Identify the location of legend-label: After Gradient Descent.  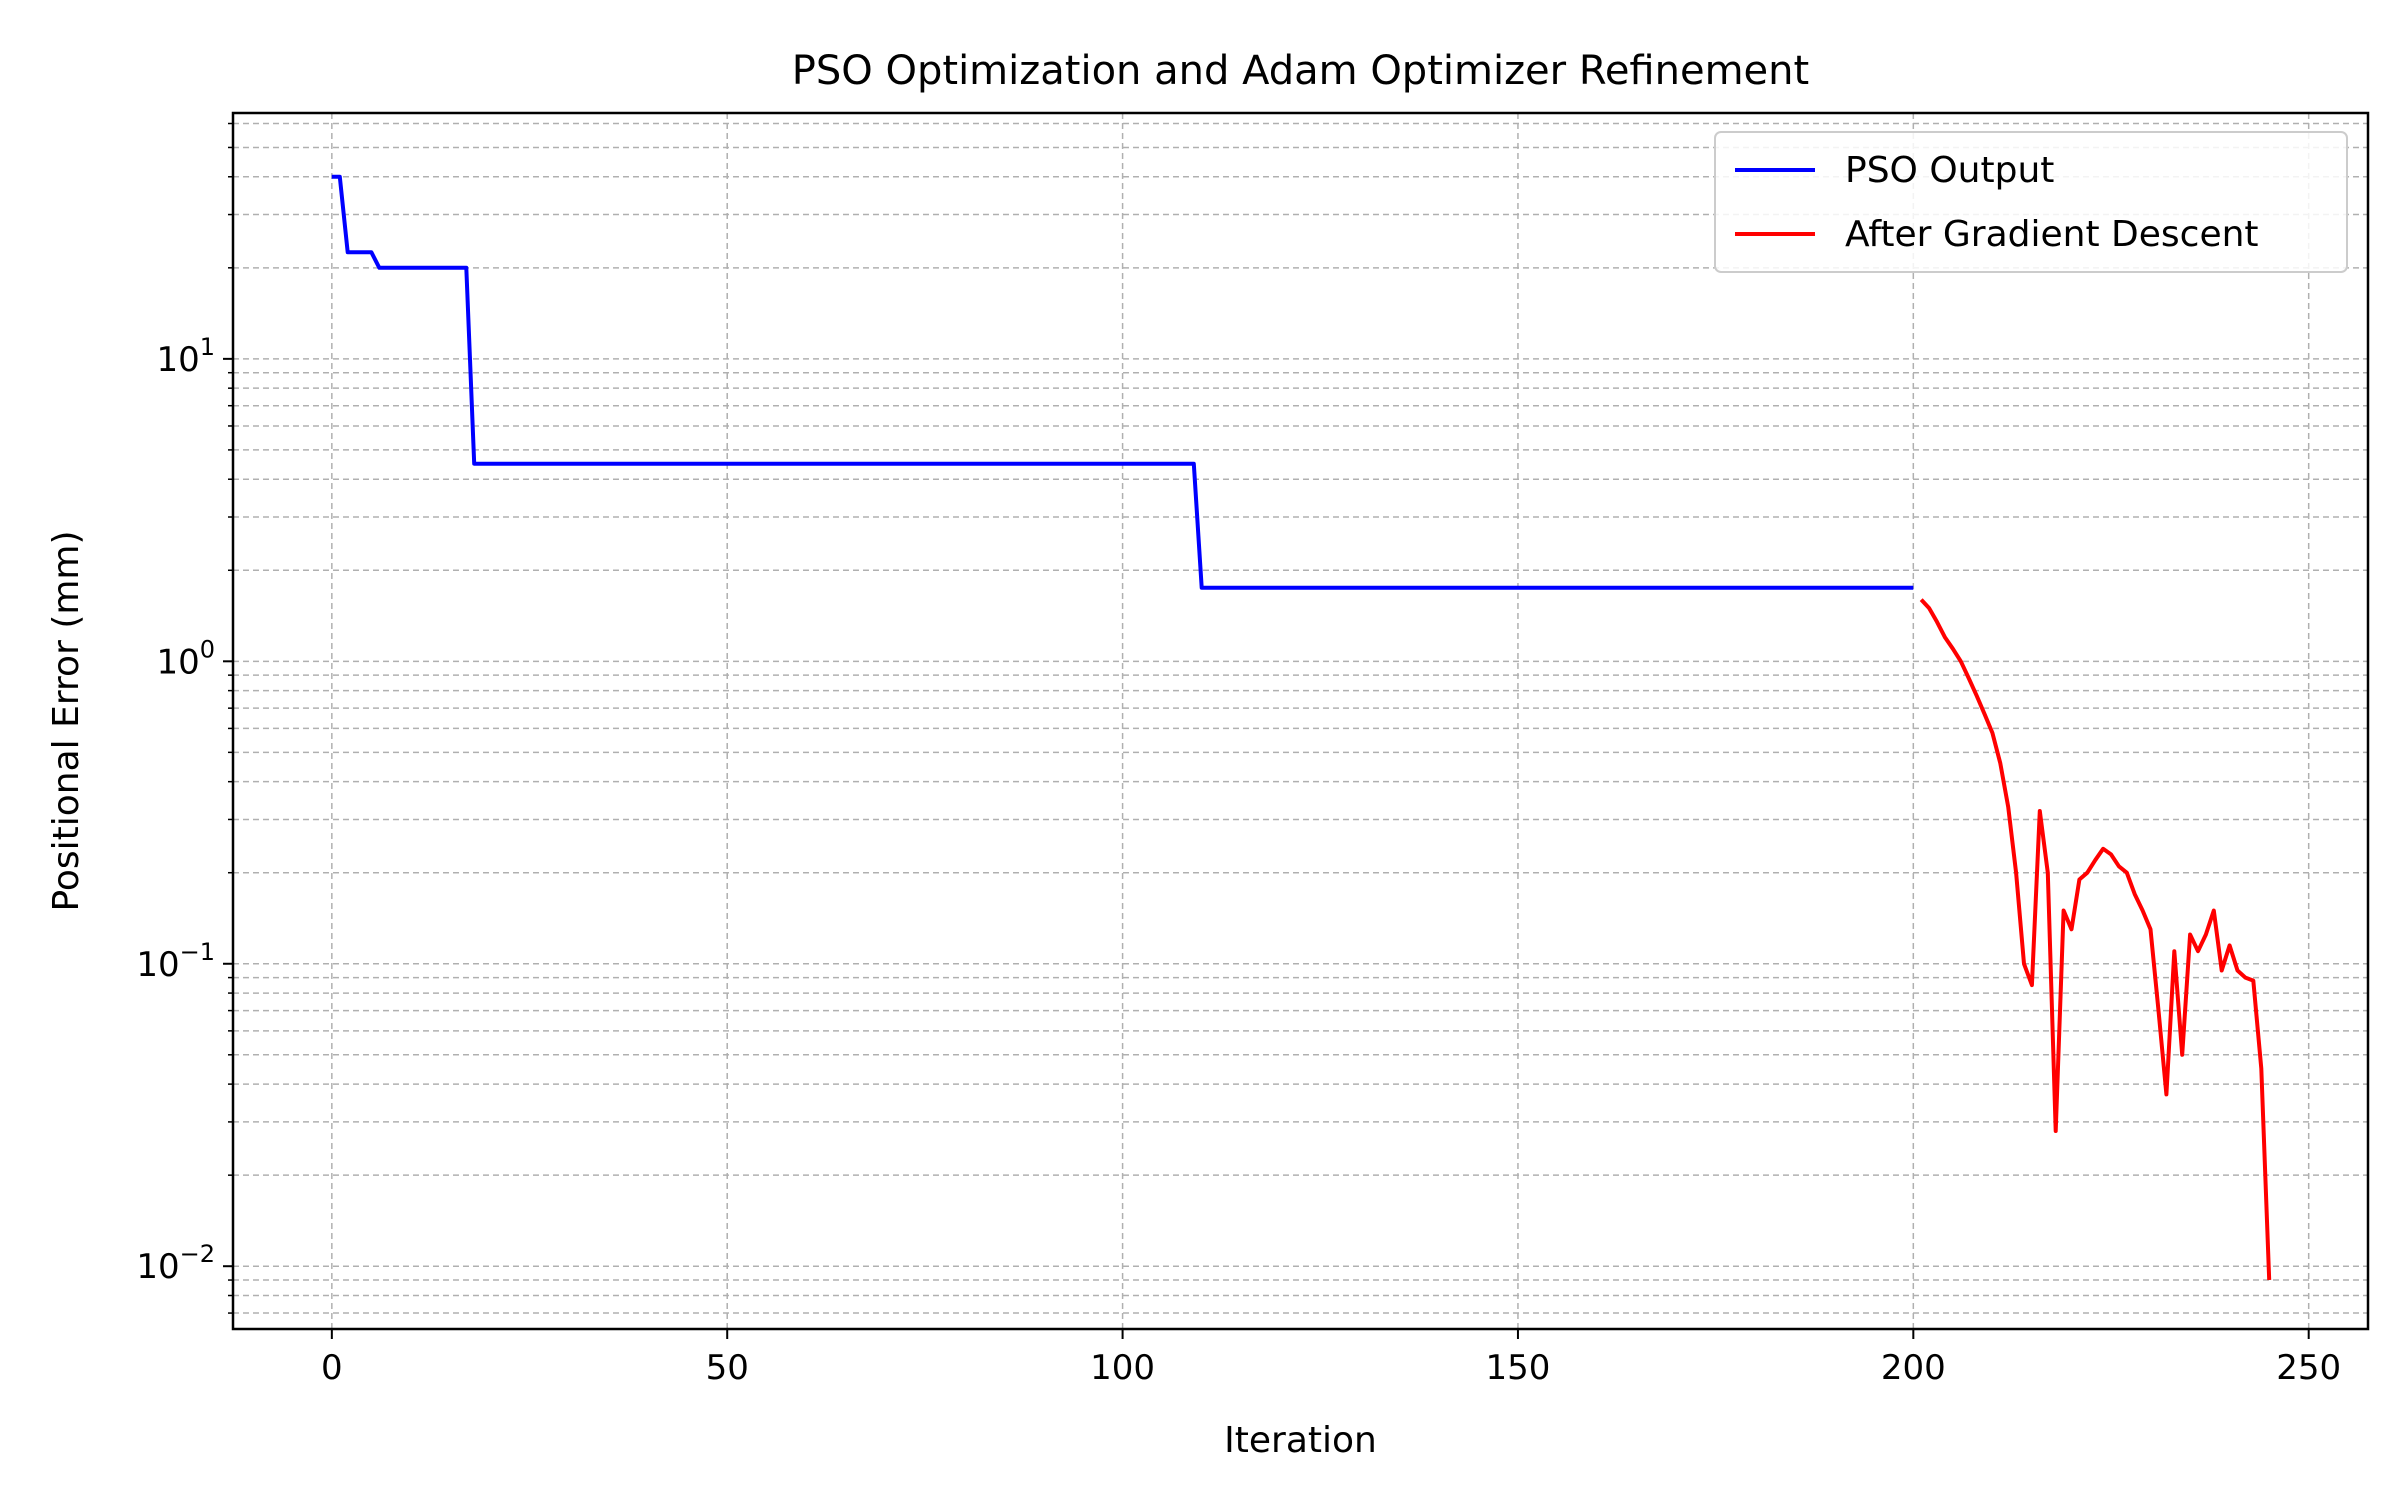
(2052, 234).